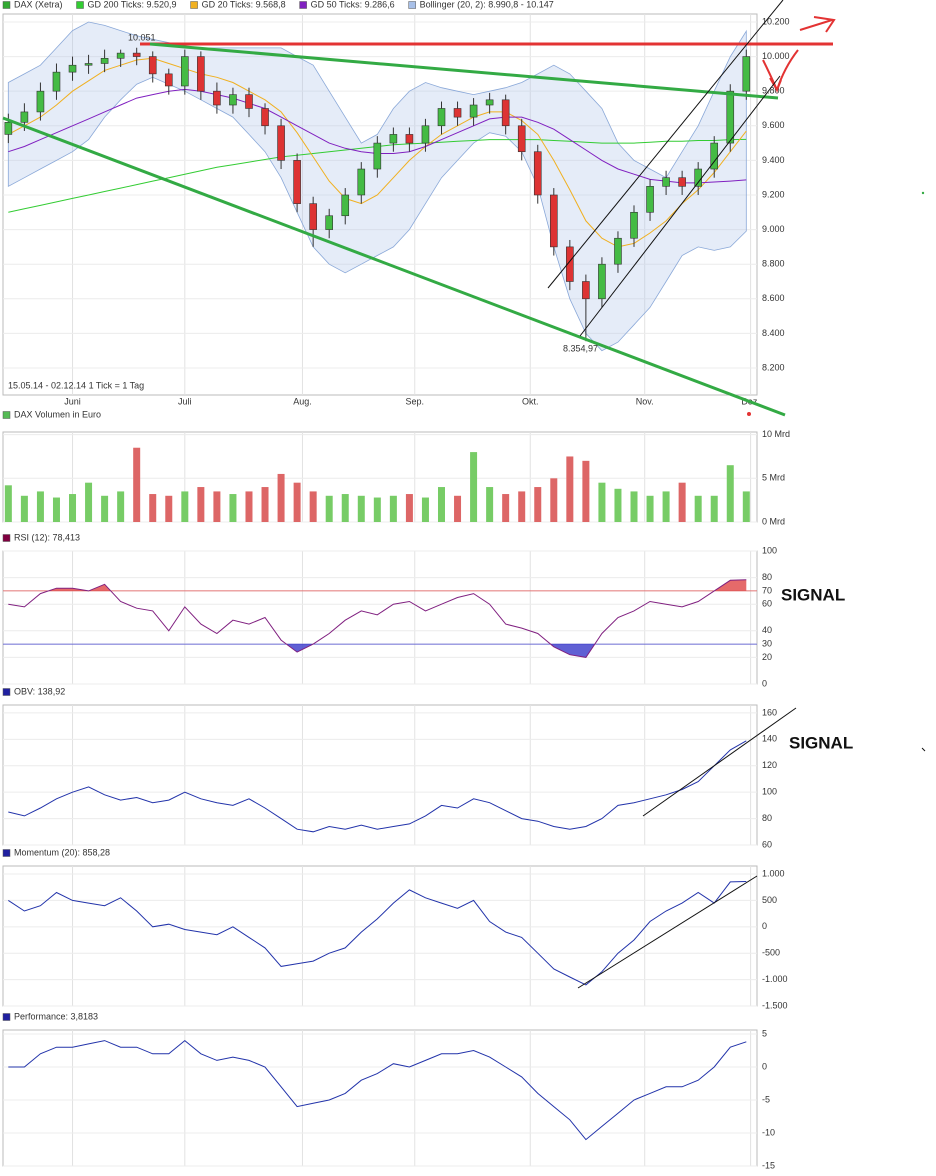 The height and width of the screenshot is (1176, 936). Describe the element at coordinates (767, 657) in the screenshot. I see `y-tick-label: 20` at that location.